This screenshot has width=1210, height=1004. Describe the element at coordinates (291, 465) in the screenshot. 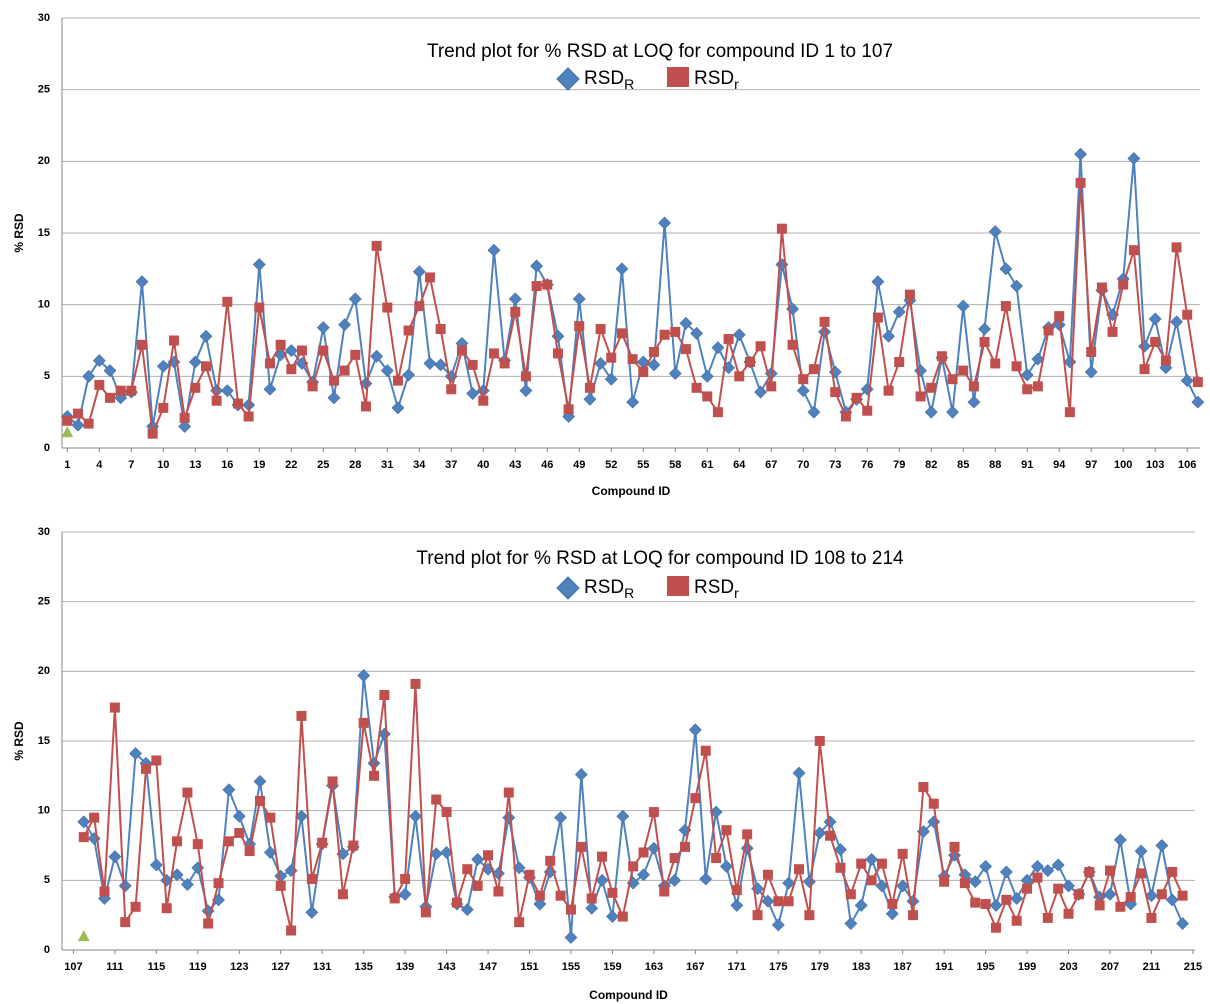

I see `x-tick-label: 22` at that location.